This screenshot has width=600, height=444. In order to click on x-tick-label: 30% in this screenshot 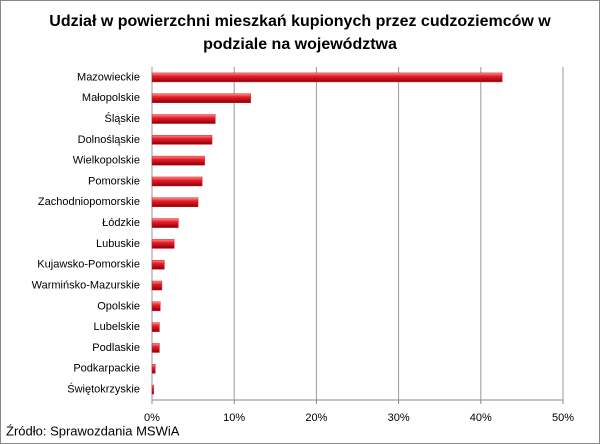, I will do `click(399, 418)`.